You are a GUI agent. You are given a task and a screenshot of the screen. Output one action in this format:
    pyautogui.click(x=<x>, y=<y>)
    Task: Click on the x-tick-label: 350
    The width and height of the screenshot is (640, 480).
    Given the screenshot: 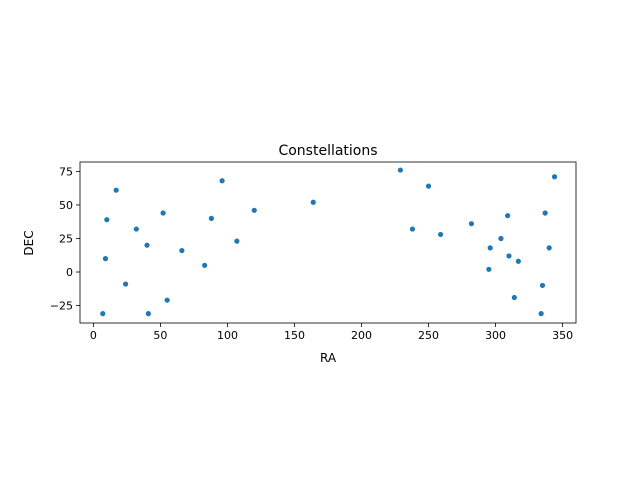 What is the action you would take?
    pyautogui.click(x=562, y=335)
    